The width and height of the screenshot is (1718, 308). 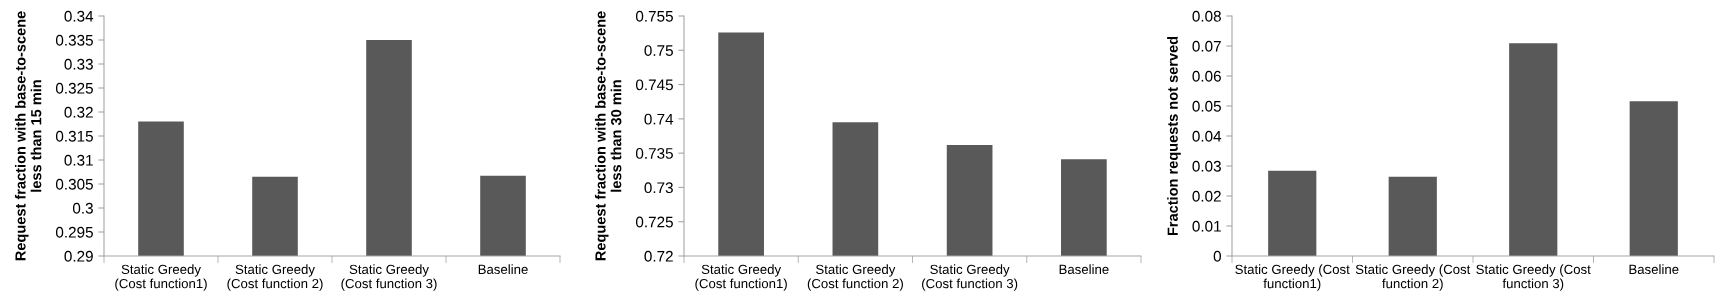 What do you see at coordinates (1206, 76) in the screenshot?
I see `y-tick-label: 0.06` at bounding box center [1206, 76].